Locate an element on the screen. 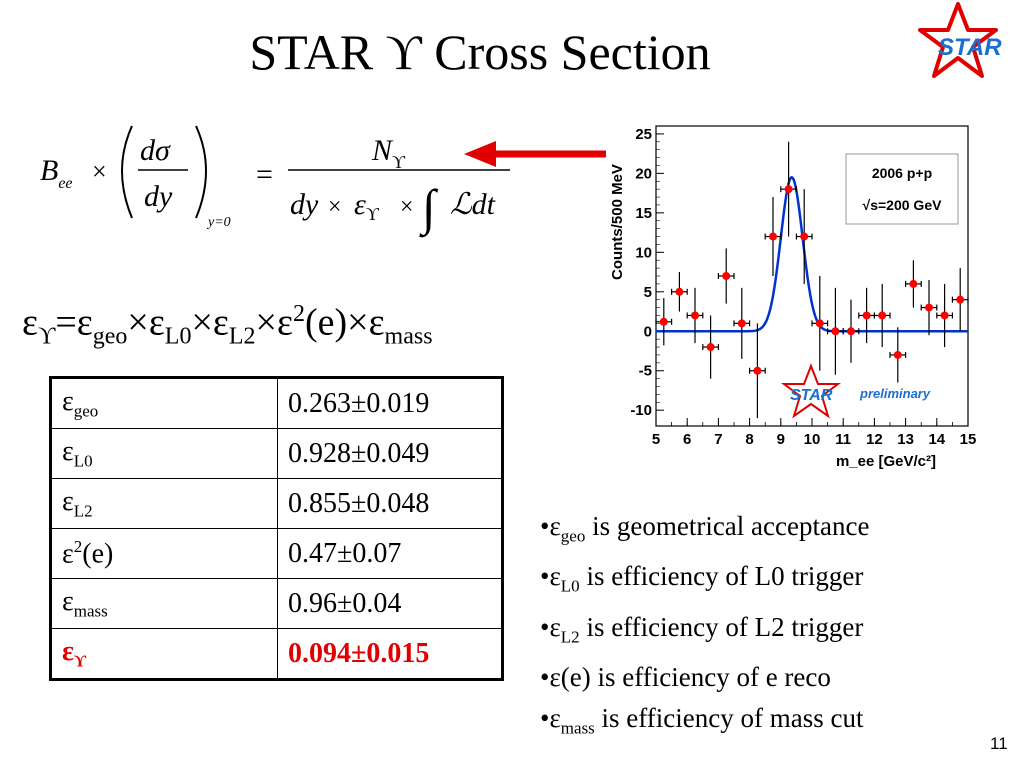  table-row: εmass 0.96±0.04 is located at coordinates (276, 603).